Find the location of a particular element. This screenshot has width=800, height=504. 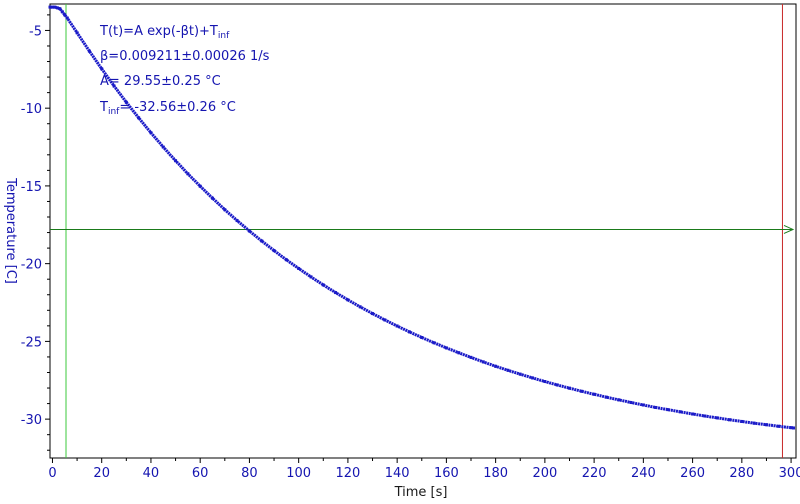

x-tick-label: 220 is located at coordinates (594, 473).